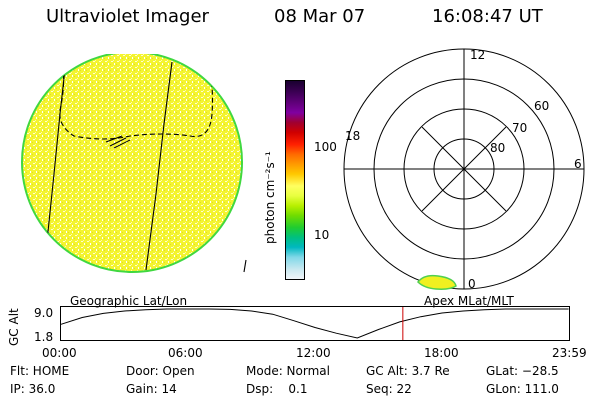  What do you see at coordinates (389, 389) in the screenshot?
I see `status-seq: Seq: 22` at bounding box center [389, 389].